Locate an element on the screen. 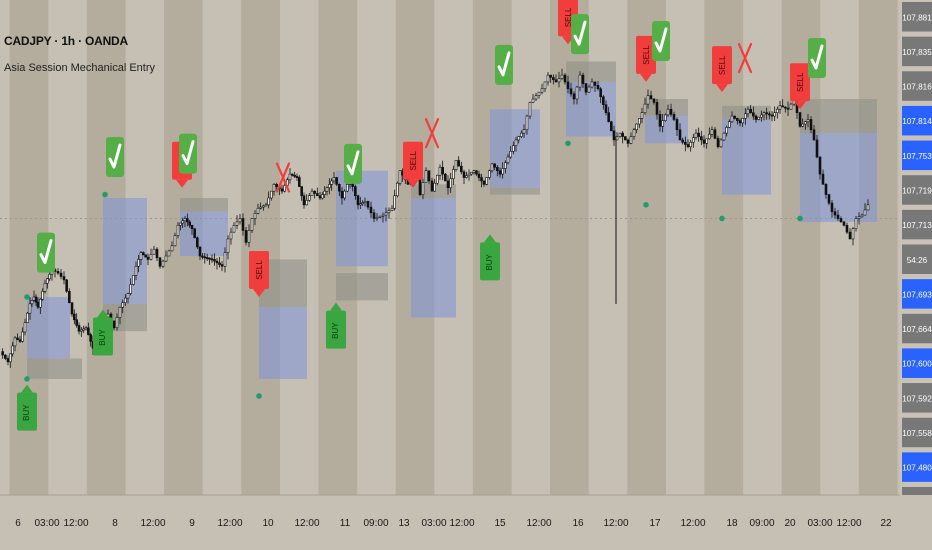 Image resolution: width=932 pixels, height=550 pixels. check-badge-bg is located at coordinates (504, 64).